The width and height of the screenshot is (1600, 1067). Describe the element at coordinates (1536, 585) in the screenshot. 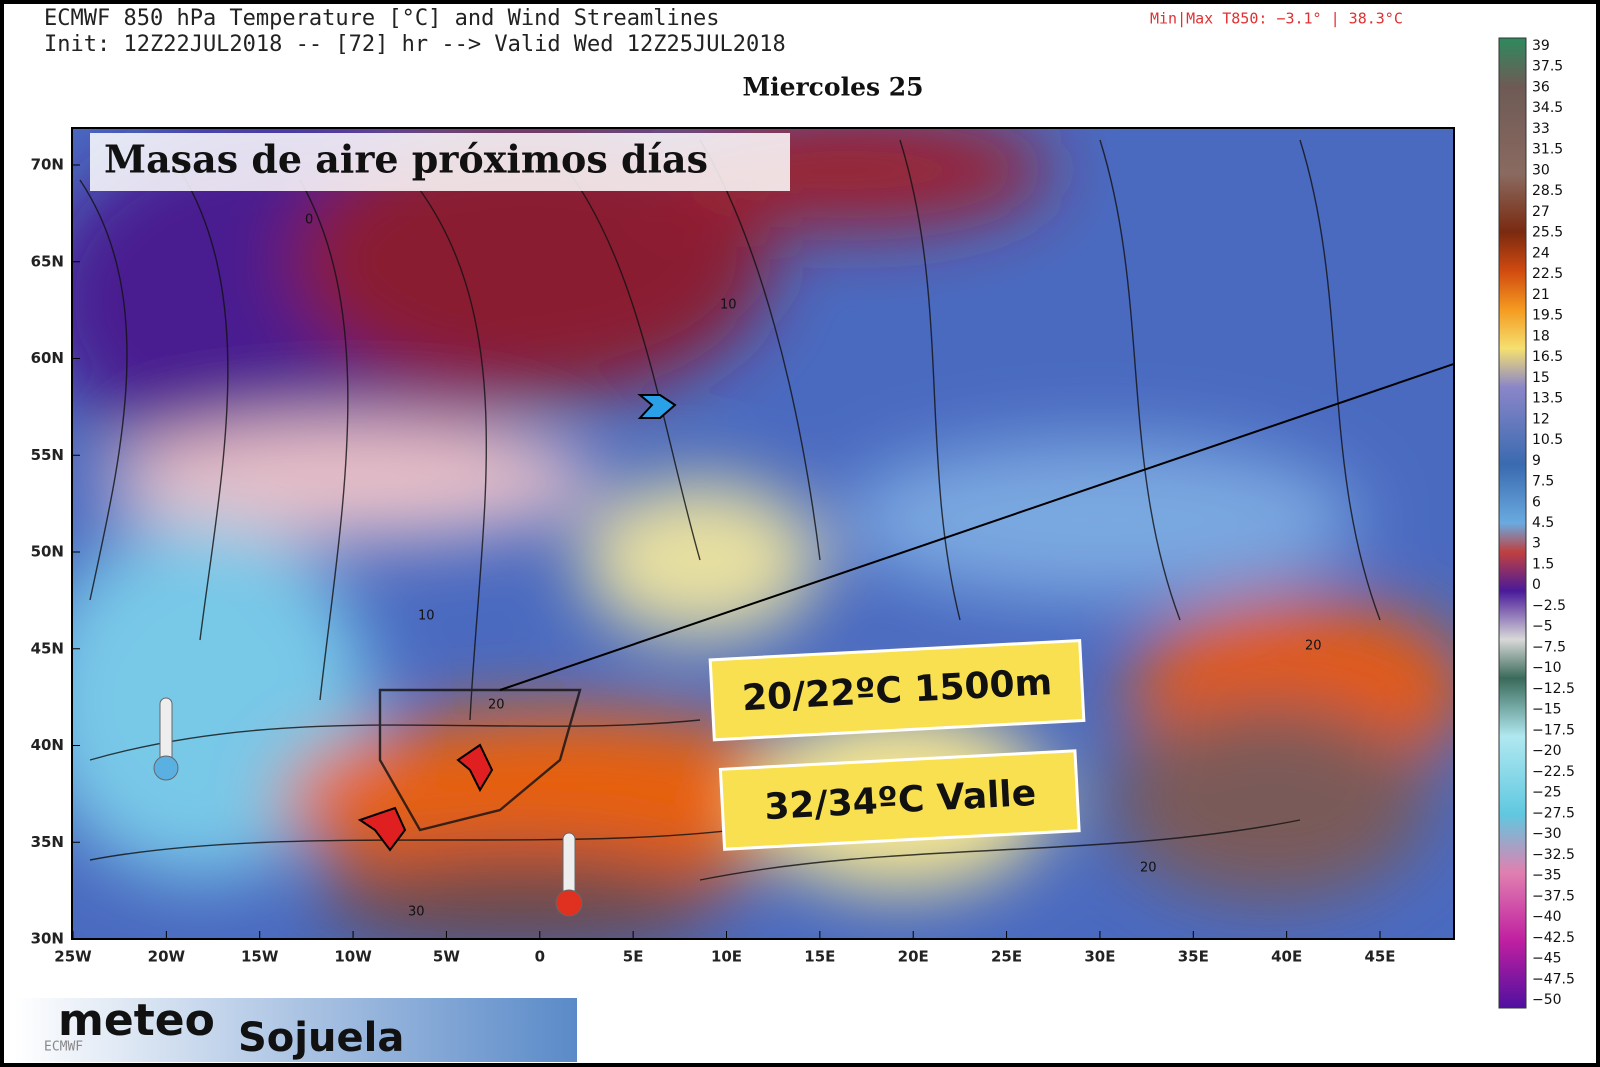

I see `colorbar-label: 0` at that location.